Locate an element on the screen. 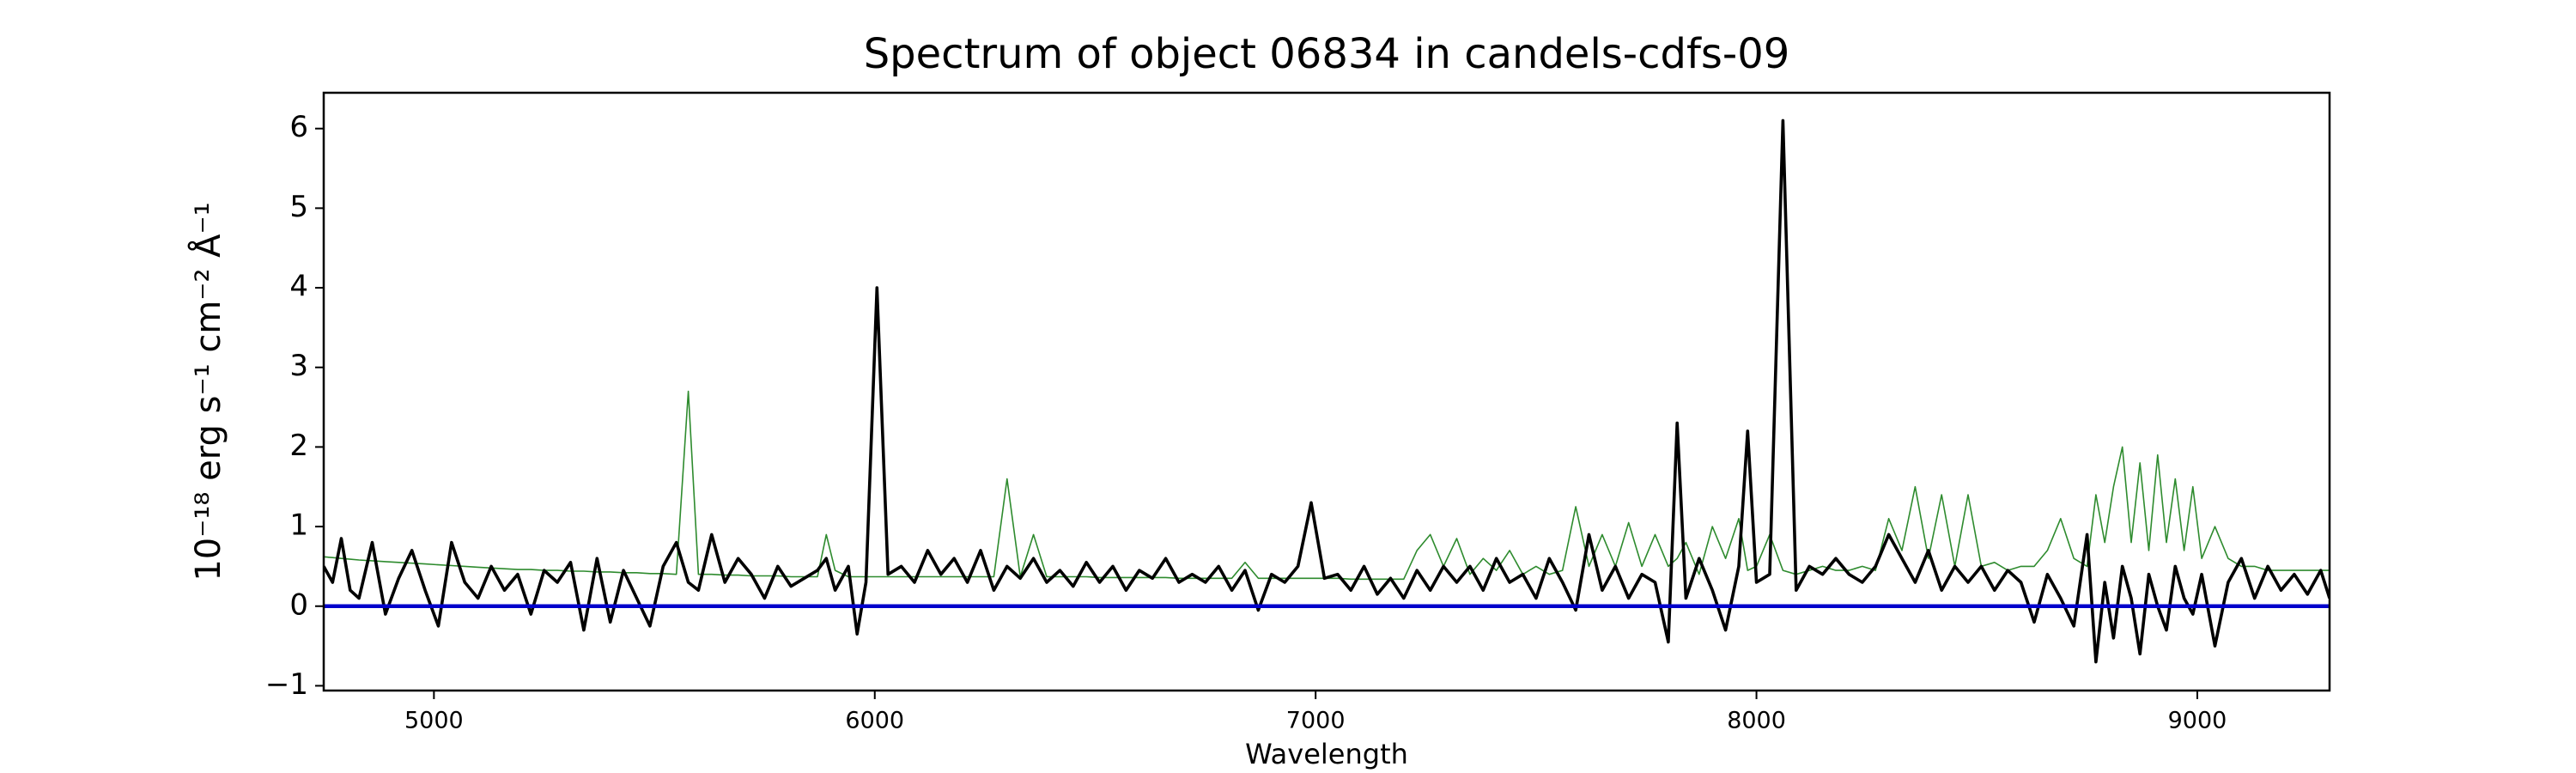  x-tick-label: 7000 is located at coordinates (1316, 721).